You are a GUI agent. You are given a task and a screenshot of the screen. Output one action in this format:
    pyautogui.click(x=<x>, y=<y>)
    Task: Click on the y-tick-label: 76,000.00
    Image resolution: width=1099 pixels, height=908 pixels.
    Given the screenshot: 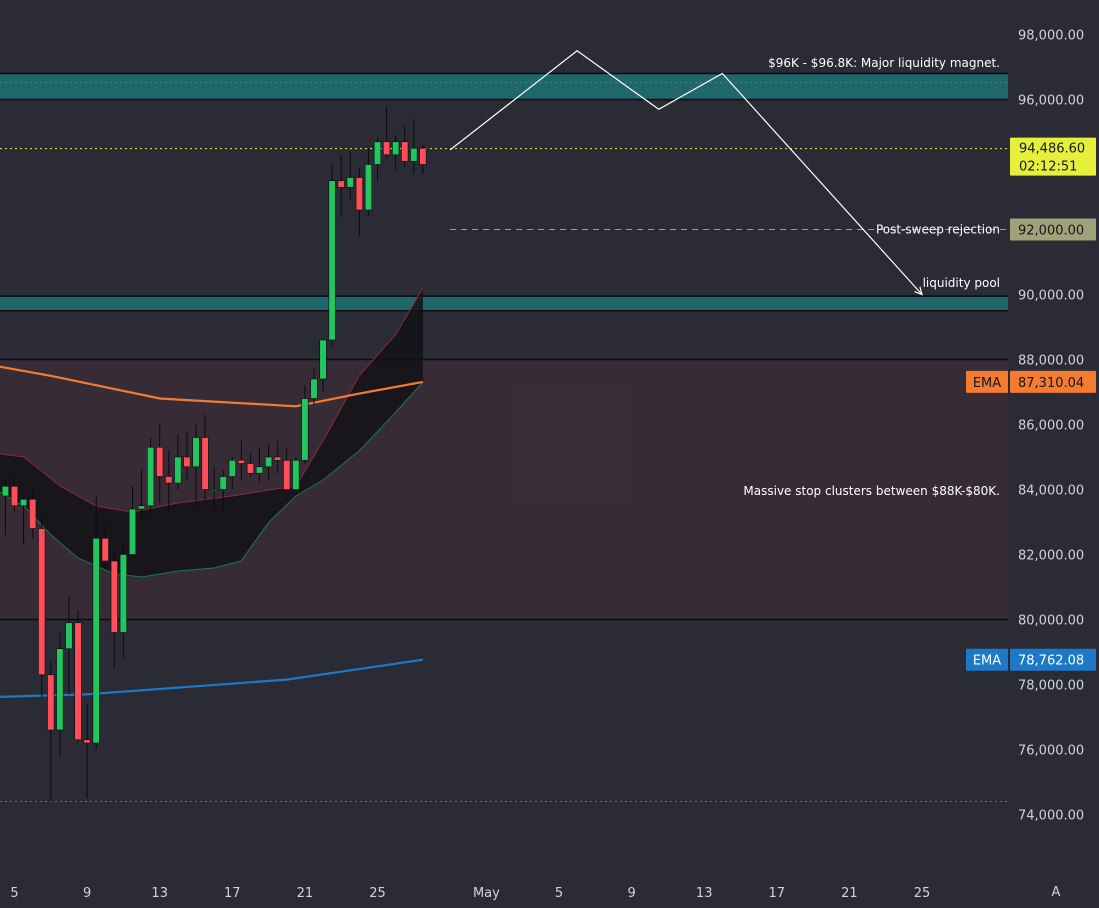 What is the action you would take?
    pyautogui.click(x=1051, y=751)
    